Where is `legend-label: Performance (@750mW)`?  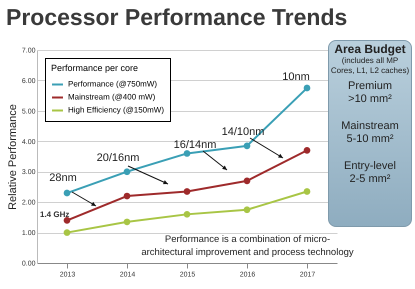
legend-label: Performance (@750mW) is located at coordinates (113, 84).